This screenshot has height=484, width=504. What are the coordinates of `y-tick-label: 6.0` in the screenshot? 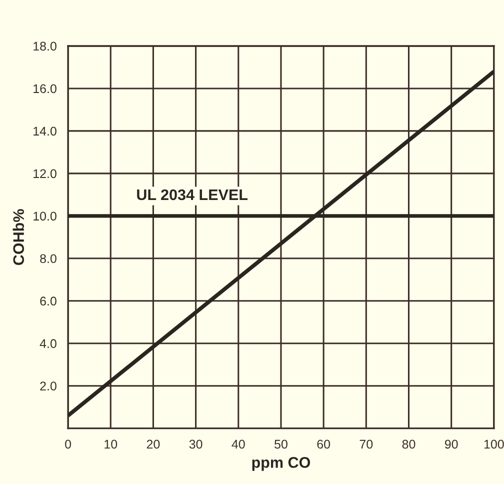 It's located at (48, 301).